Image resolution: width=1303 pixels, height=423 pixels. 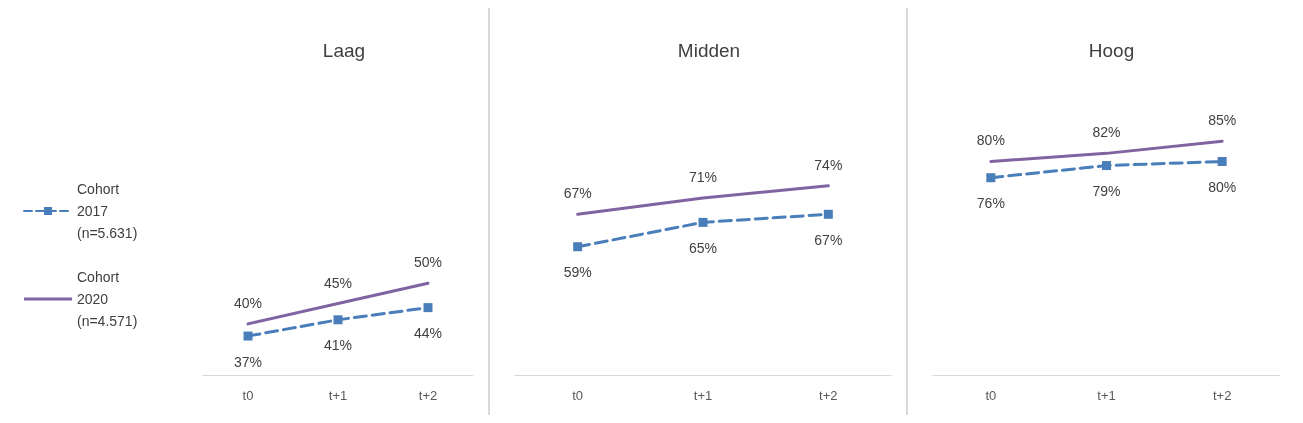 I want to click on data-label: 71%, so click(x=703, y=177).